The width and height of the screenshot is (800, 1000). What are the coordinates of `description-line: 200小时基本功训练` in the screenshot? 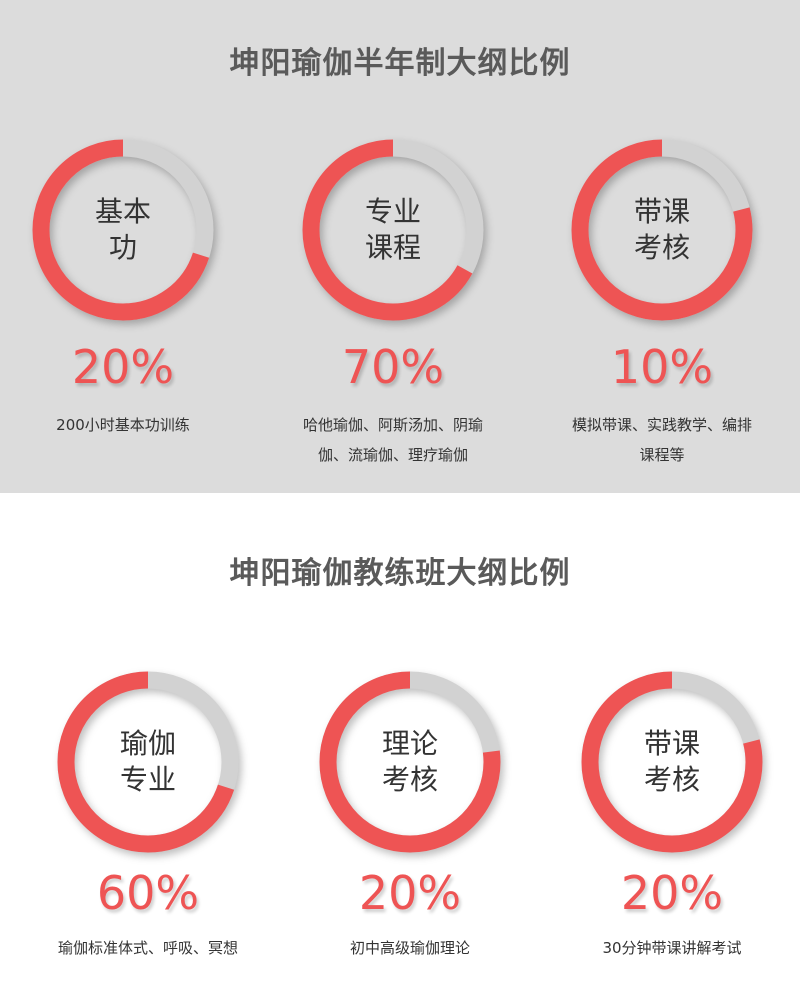 It's located at (123, 425).